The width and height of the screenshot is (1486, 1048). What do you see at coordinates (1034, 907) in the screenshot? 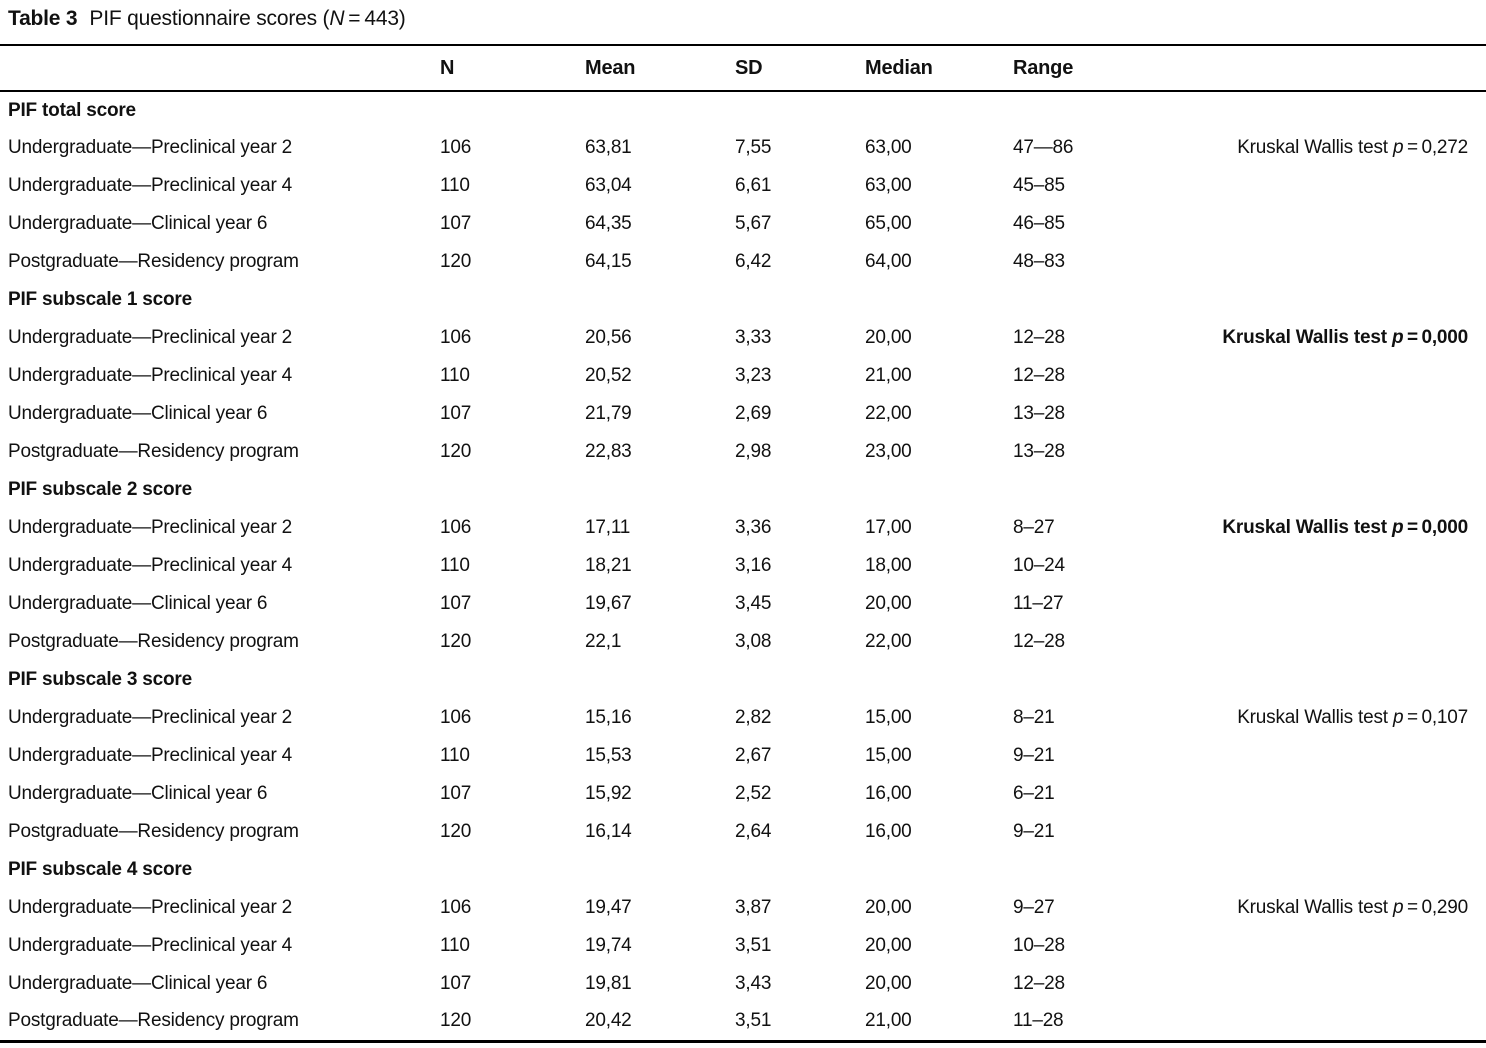
I see `range-cell: 9–27` at bounding box center [1034, 907].